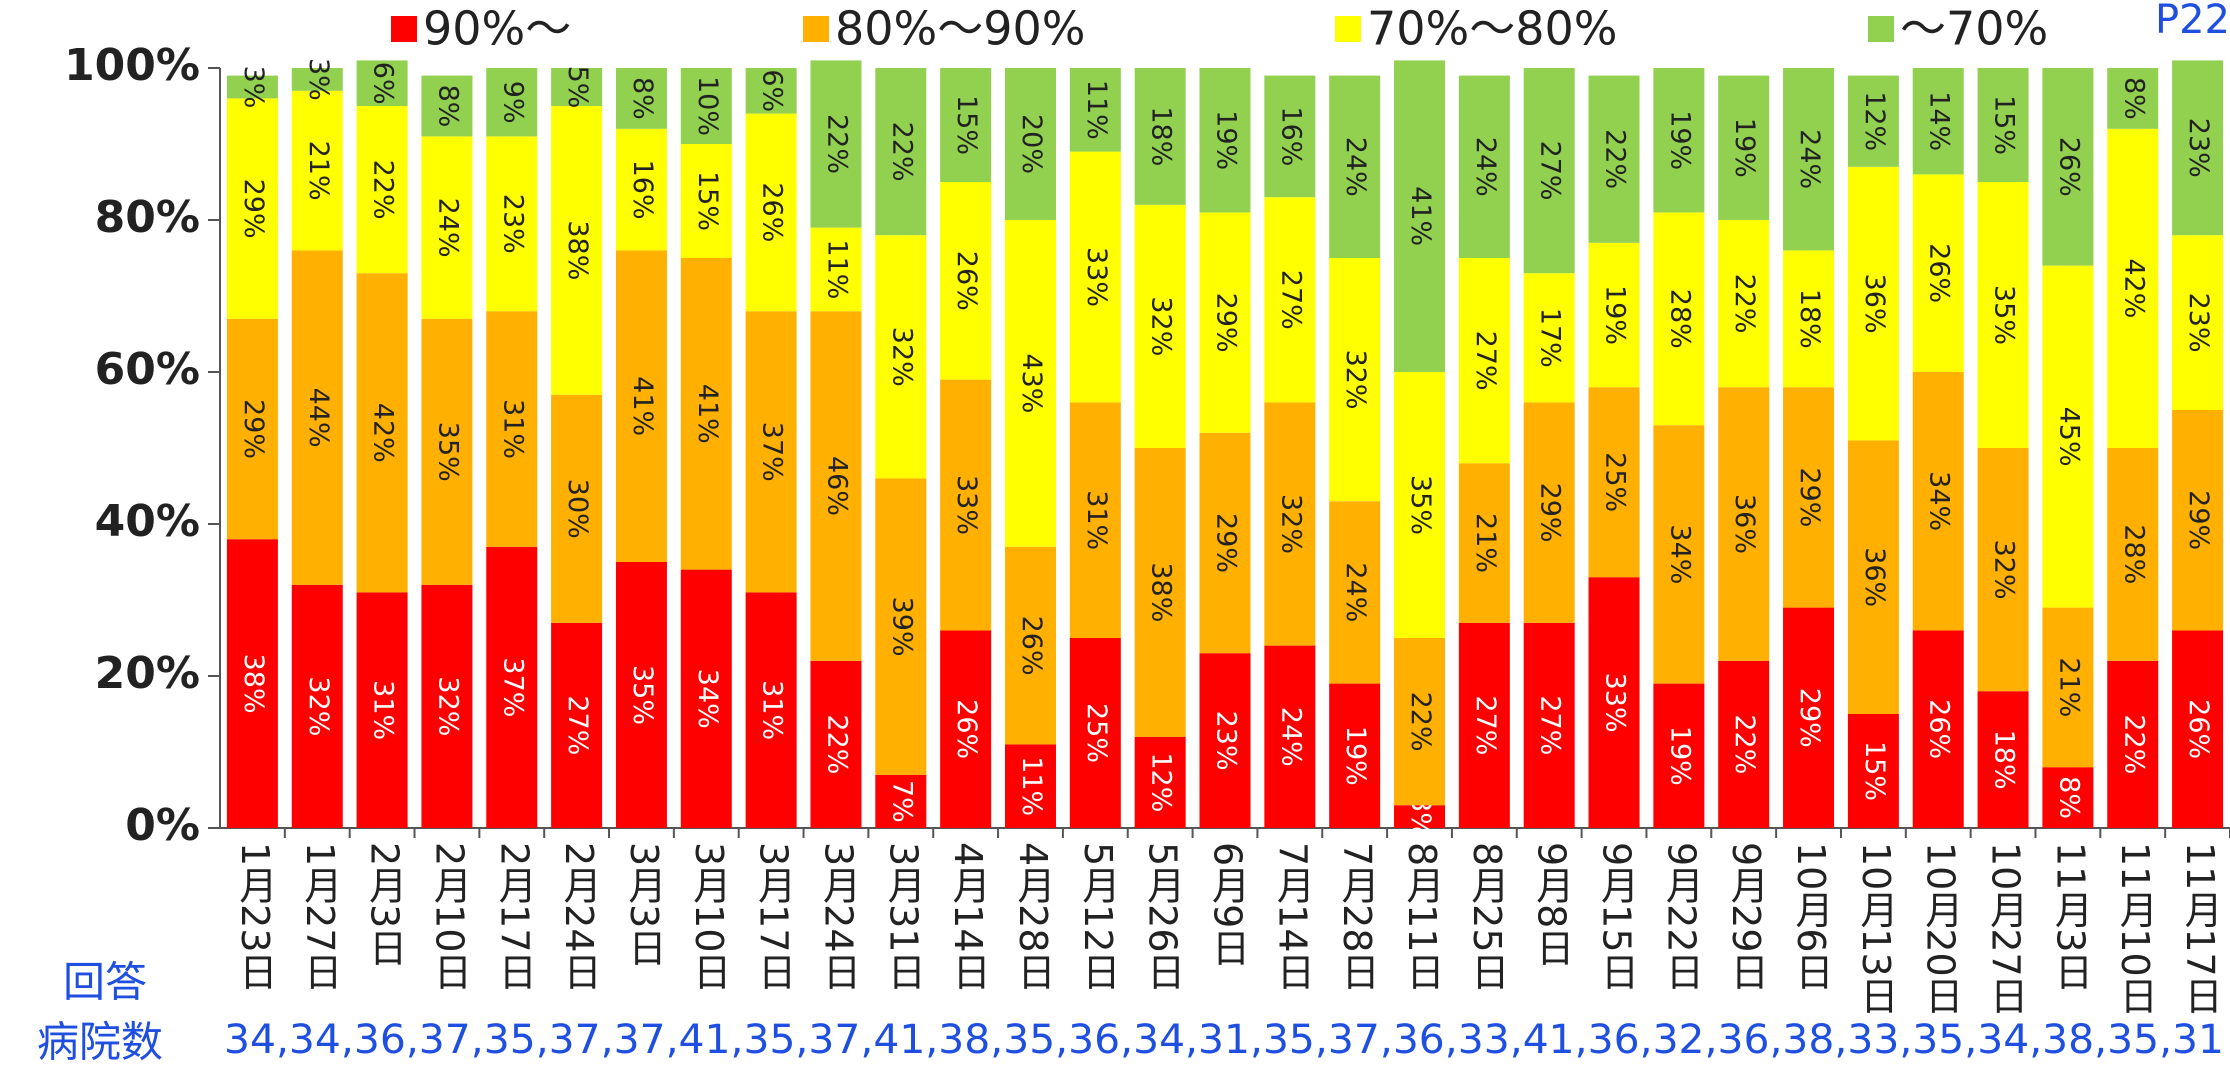 The height and width of the screenshot is (1066, 2230). I want to click on x-tick-label: 10月27日, so click(2006, 928).